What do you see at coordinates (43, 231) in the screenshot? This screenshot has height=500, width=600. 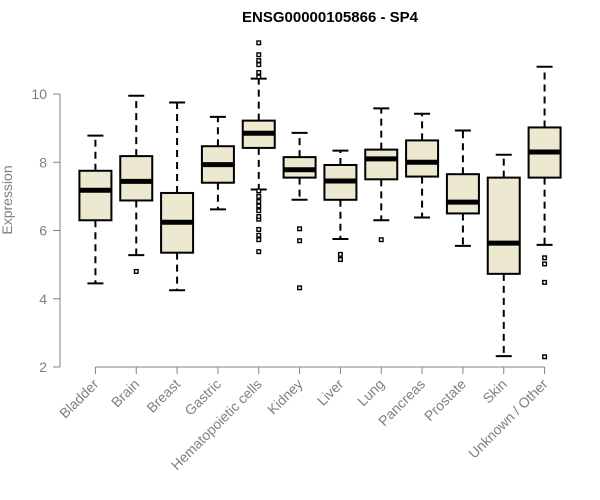 I see `y-tick-label: 6` at bounding box center [43, 231].